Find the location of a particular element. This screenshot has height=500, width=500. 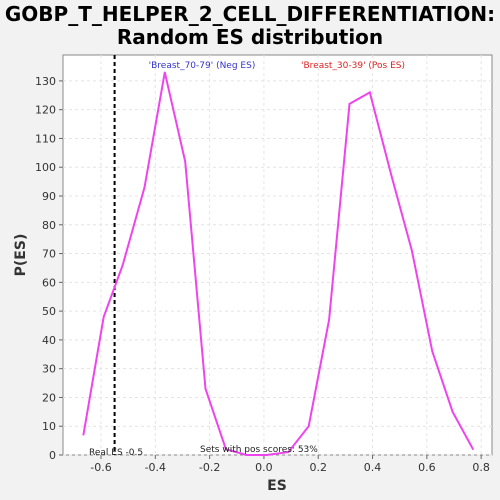

pos-es-label: 'Breast_30-39' (Pos ES) is located at coordinates (353, 66).